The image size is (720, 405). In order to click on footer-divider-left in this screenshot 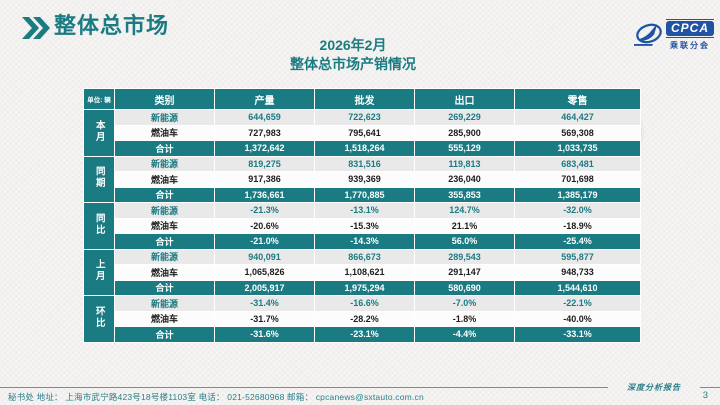, I will do `click(304, 387)`.